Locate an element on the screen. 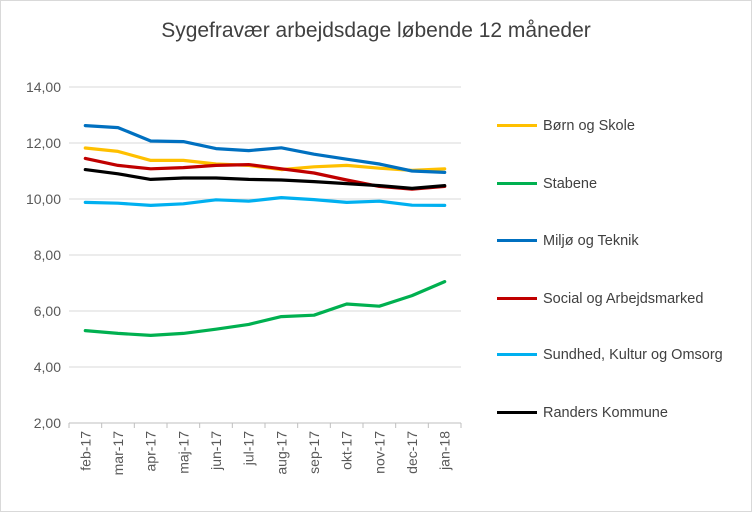  legend-item: Miljø og Teknik is located at coordinates (610, 241).